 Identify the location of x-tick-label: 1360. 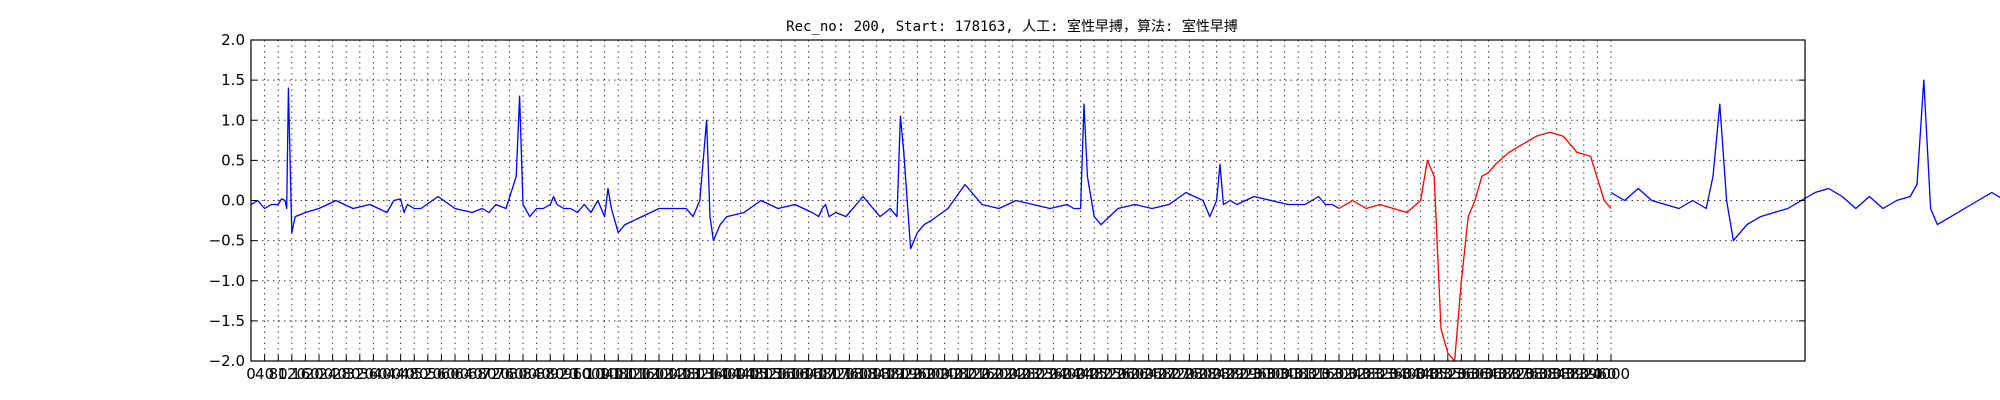
(713, 374).